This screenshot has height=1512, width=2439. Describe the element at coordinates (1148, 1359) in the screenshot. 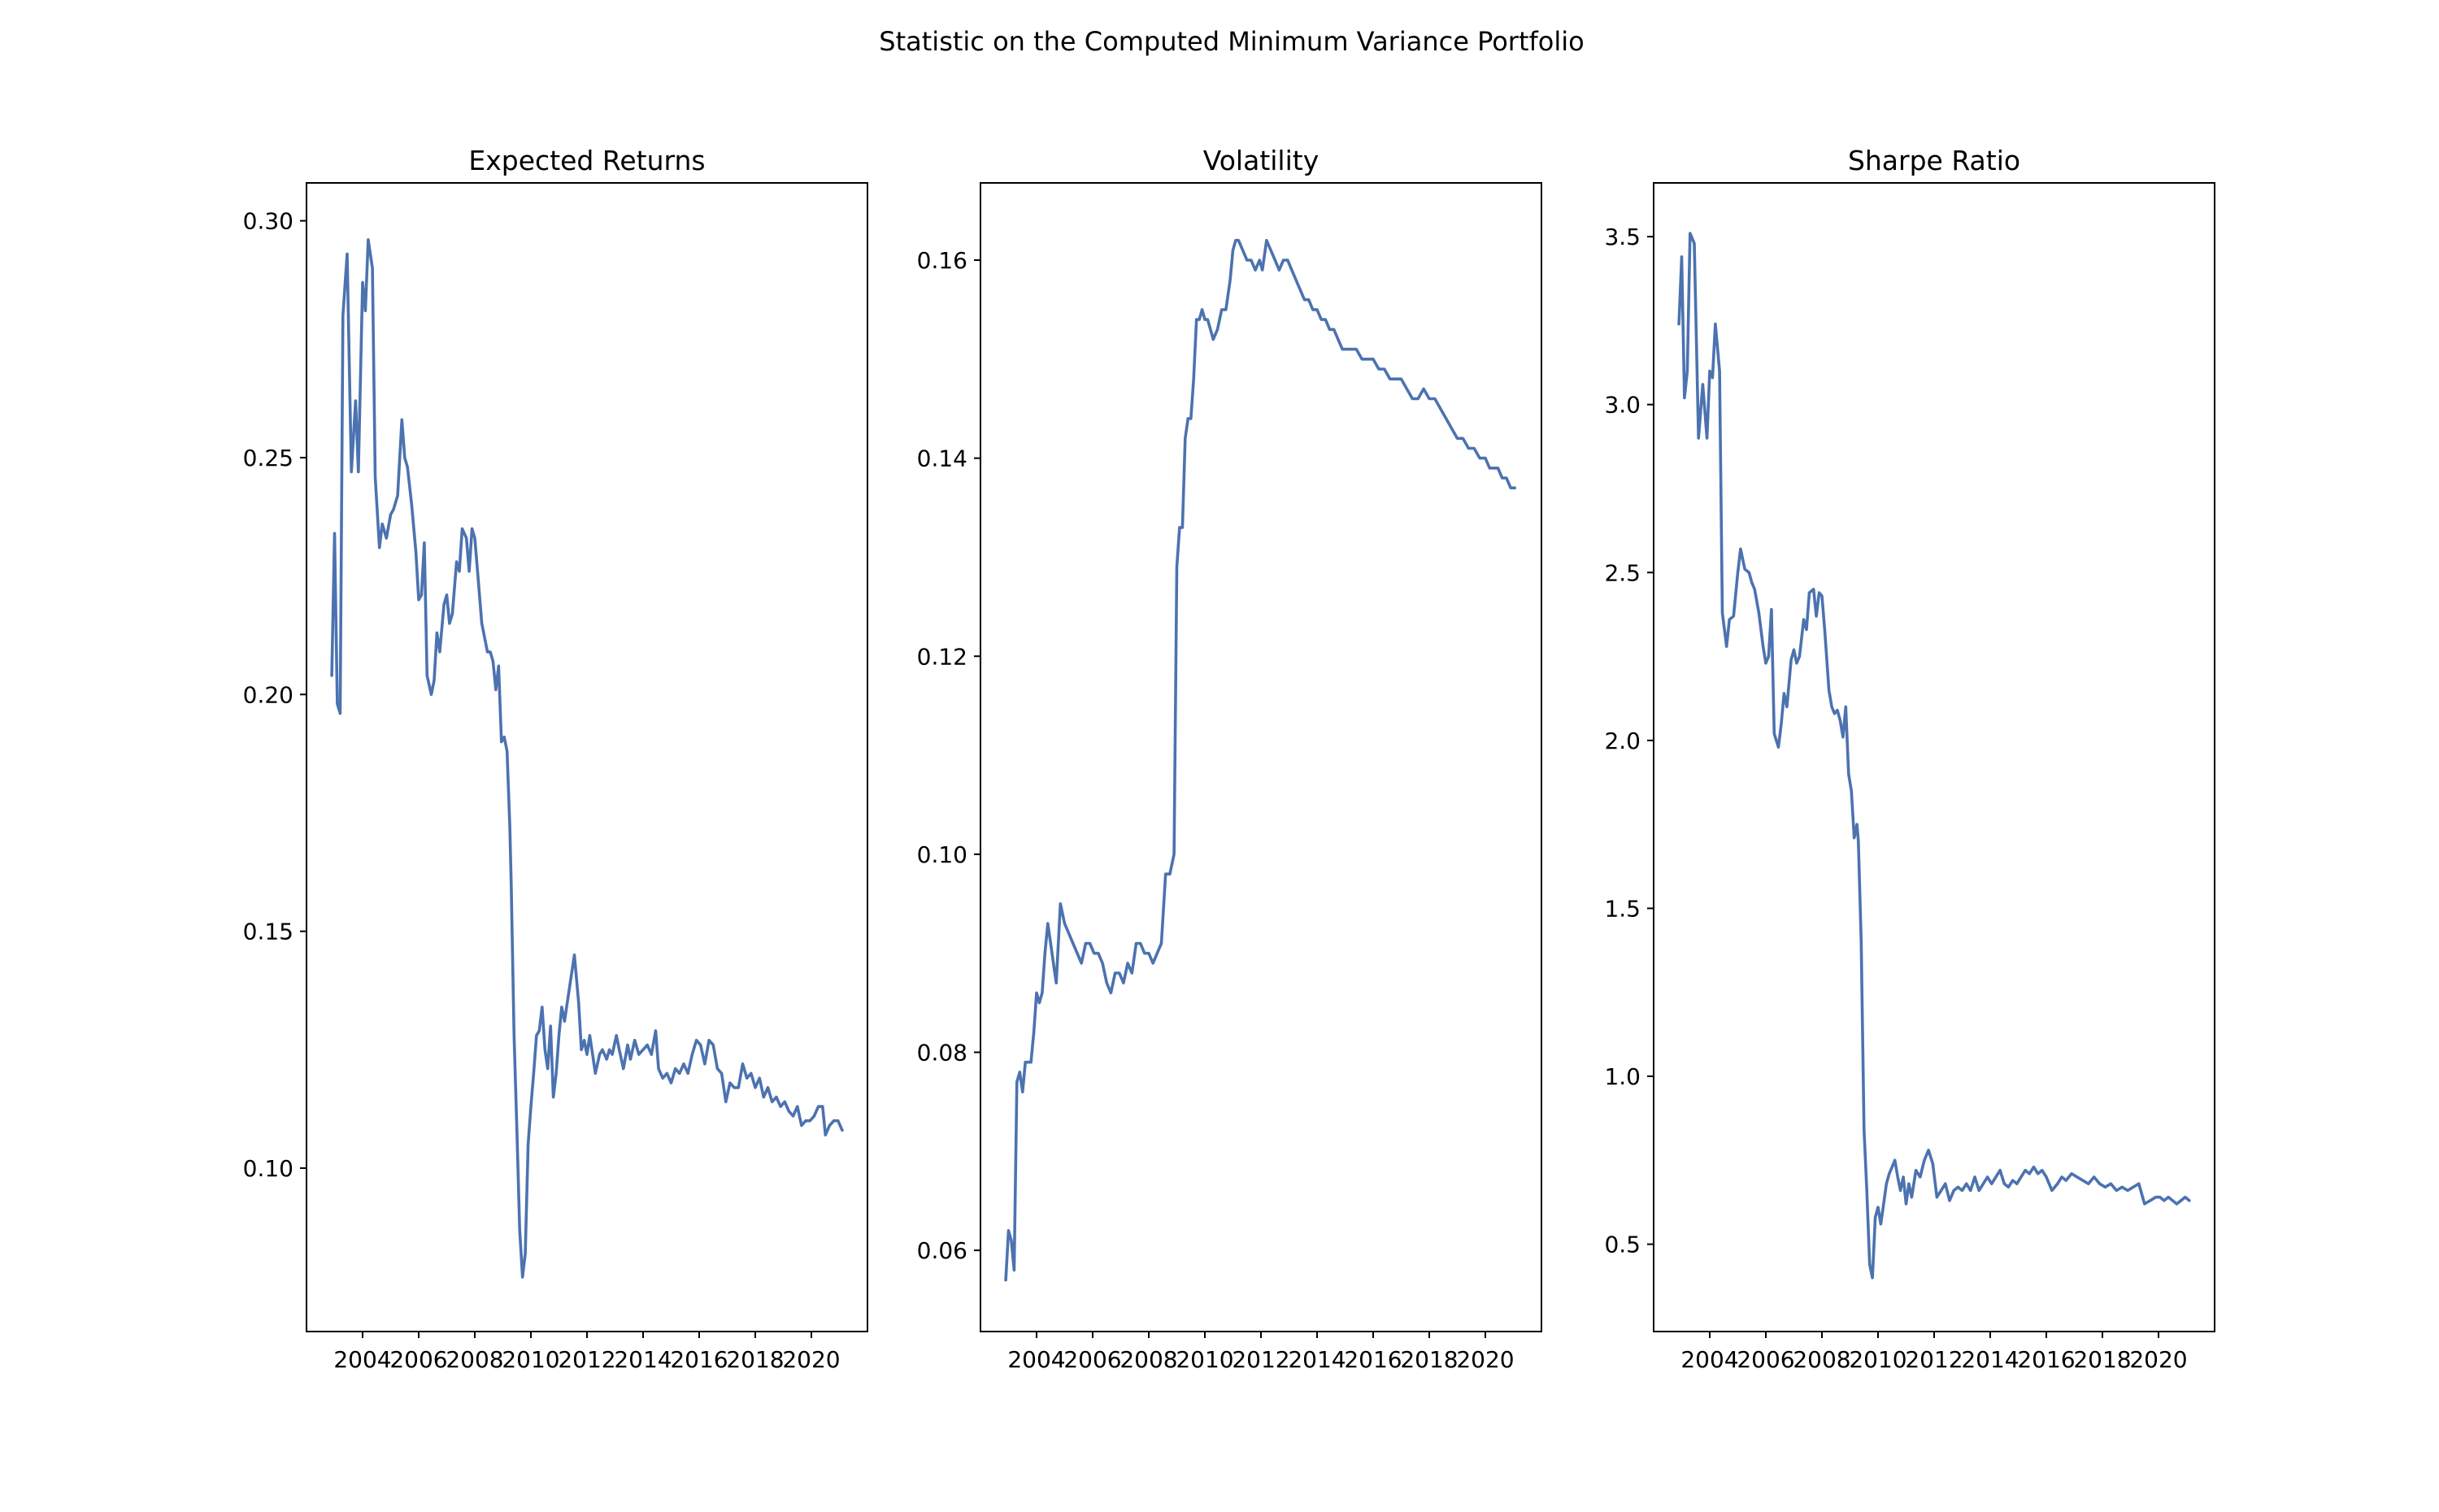

I see `volatility-xtick-label: 2008` at that location.